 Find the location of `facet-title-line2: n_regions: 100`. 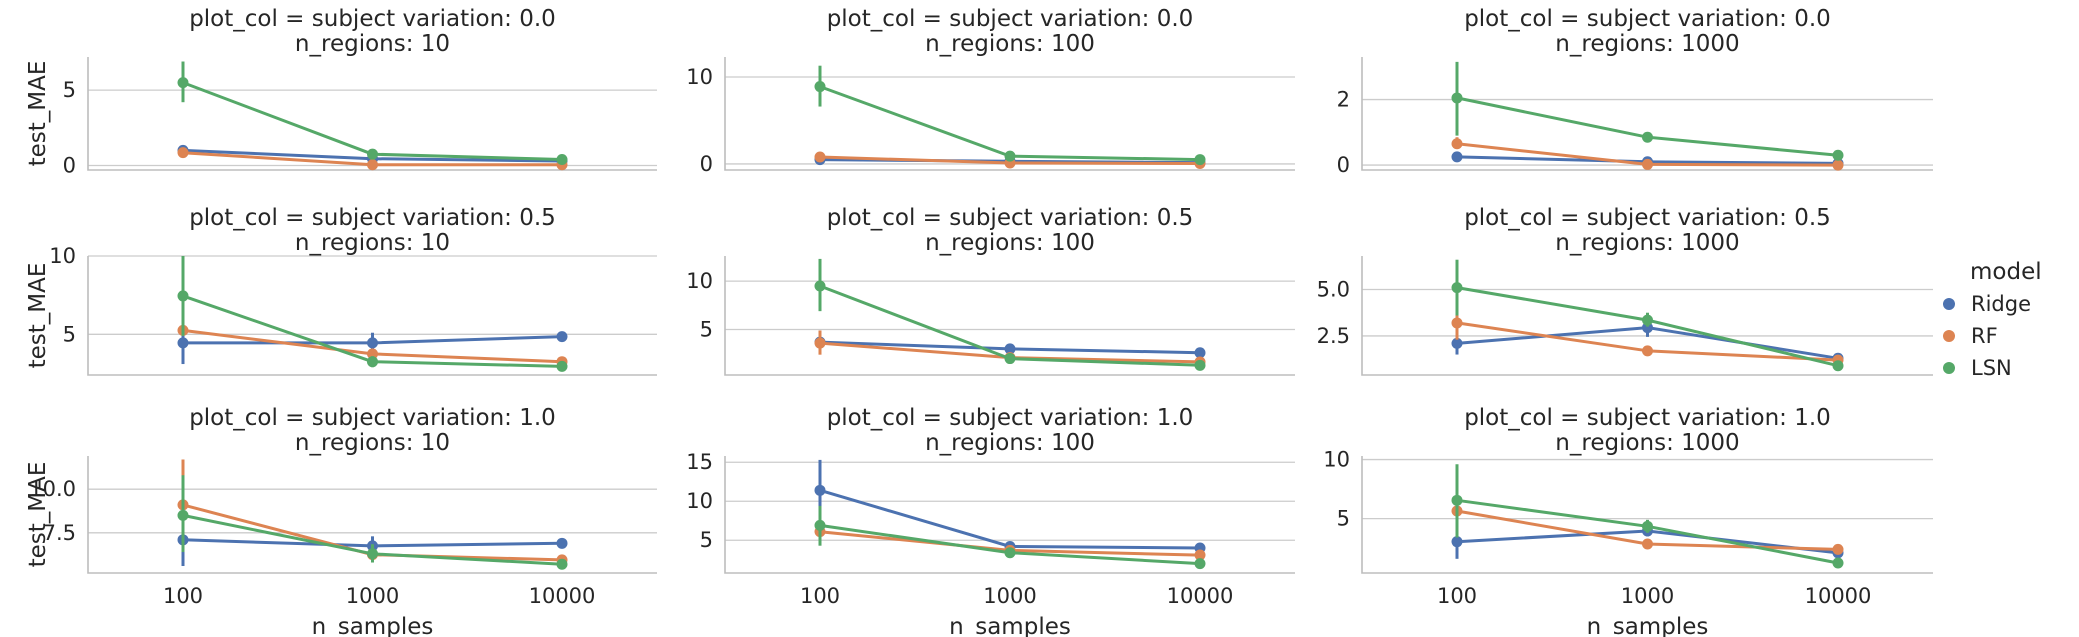

facet-title-line2: n_regions: 100 is located at coordinates (1010, 443).